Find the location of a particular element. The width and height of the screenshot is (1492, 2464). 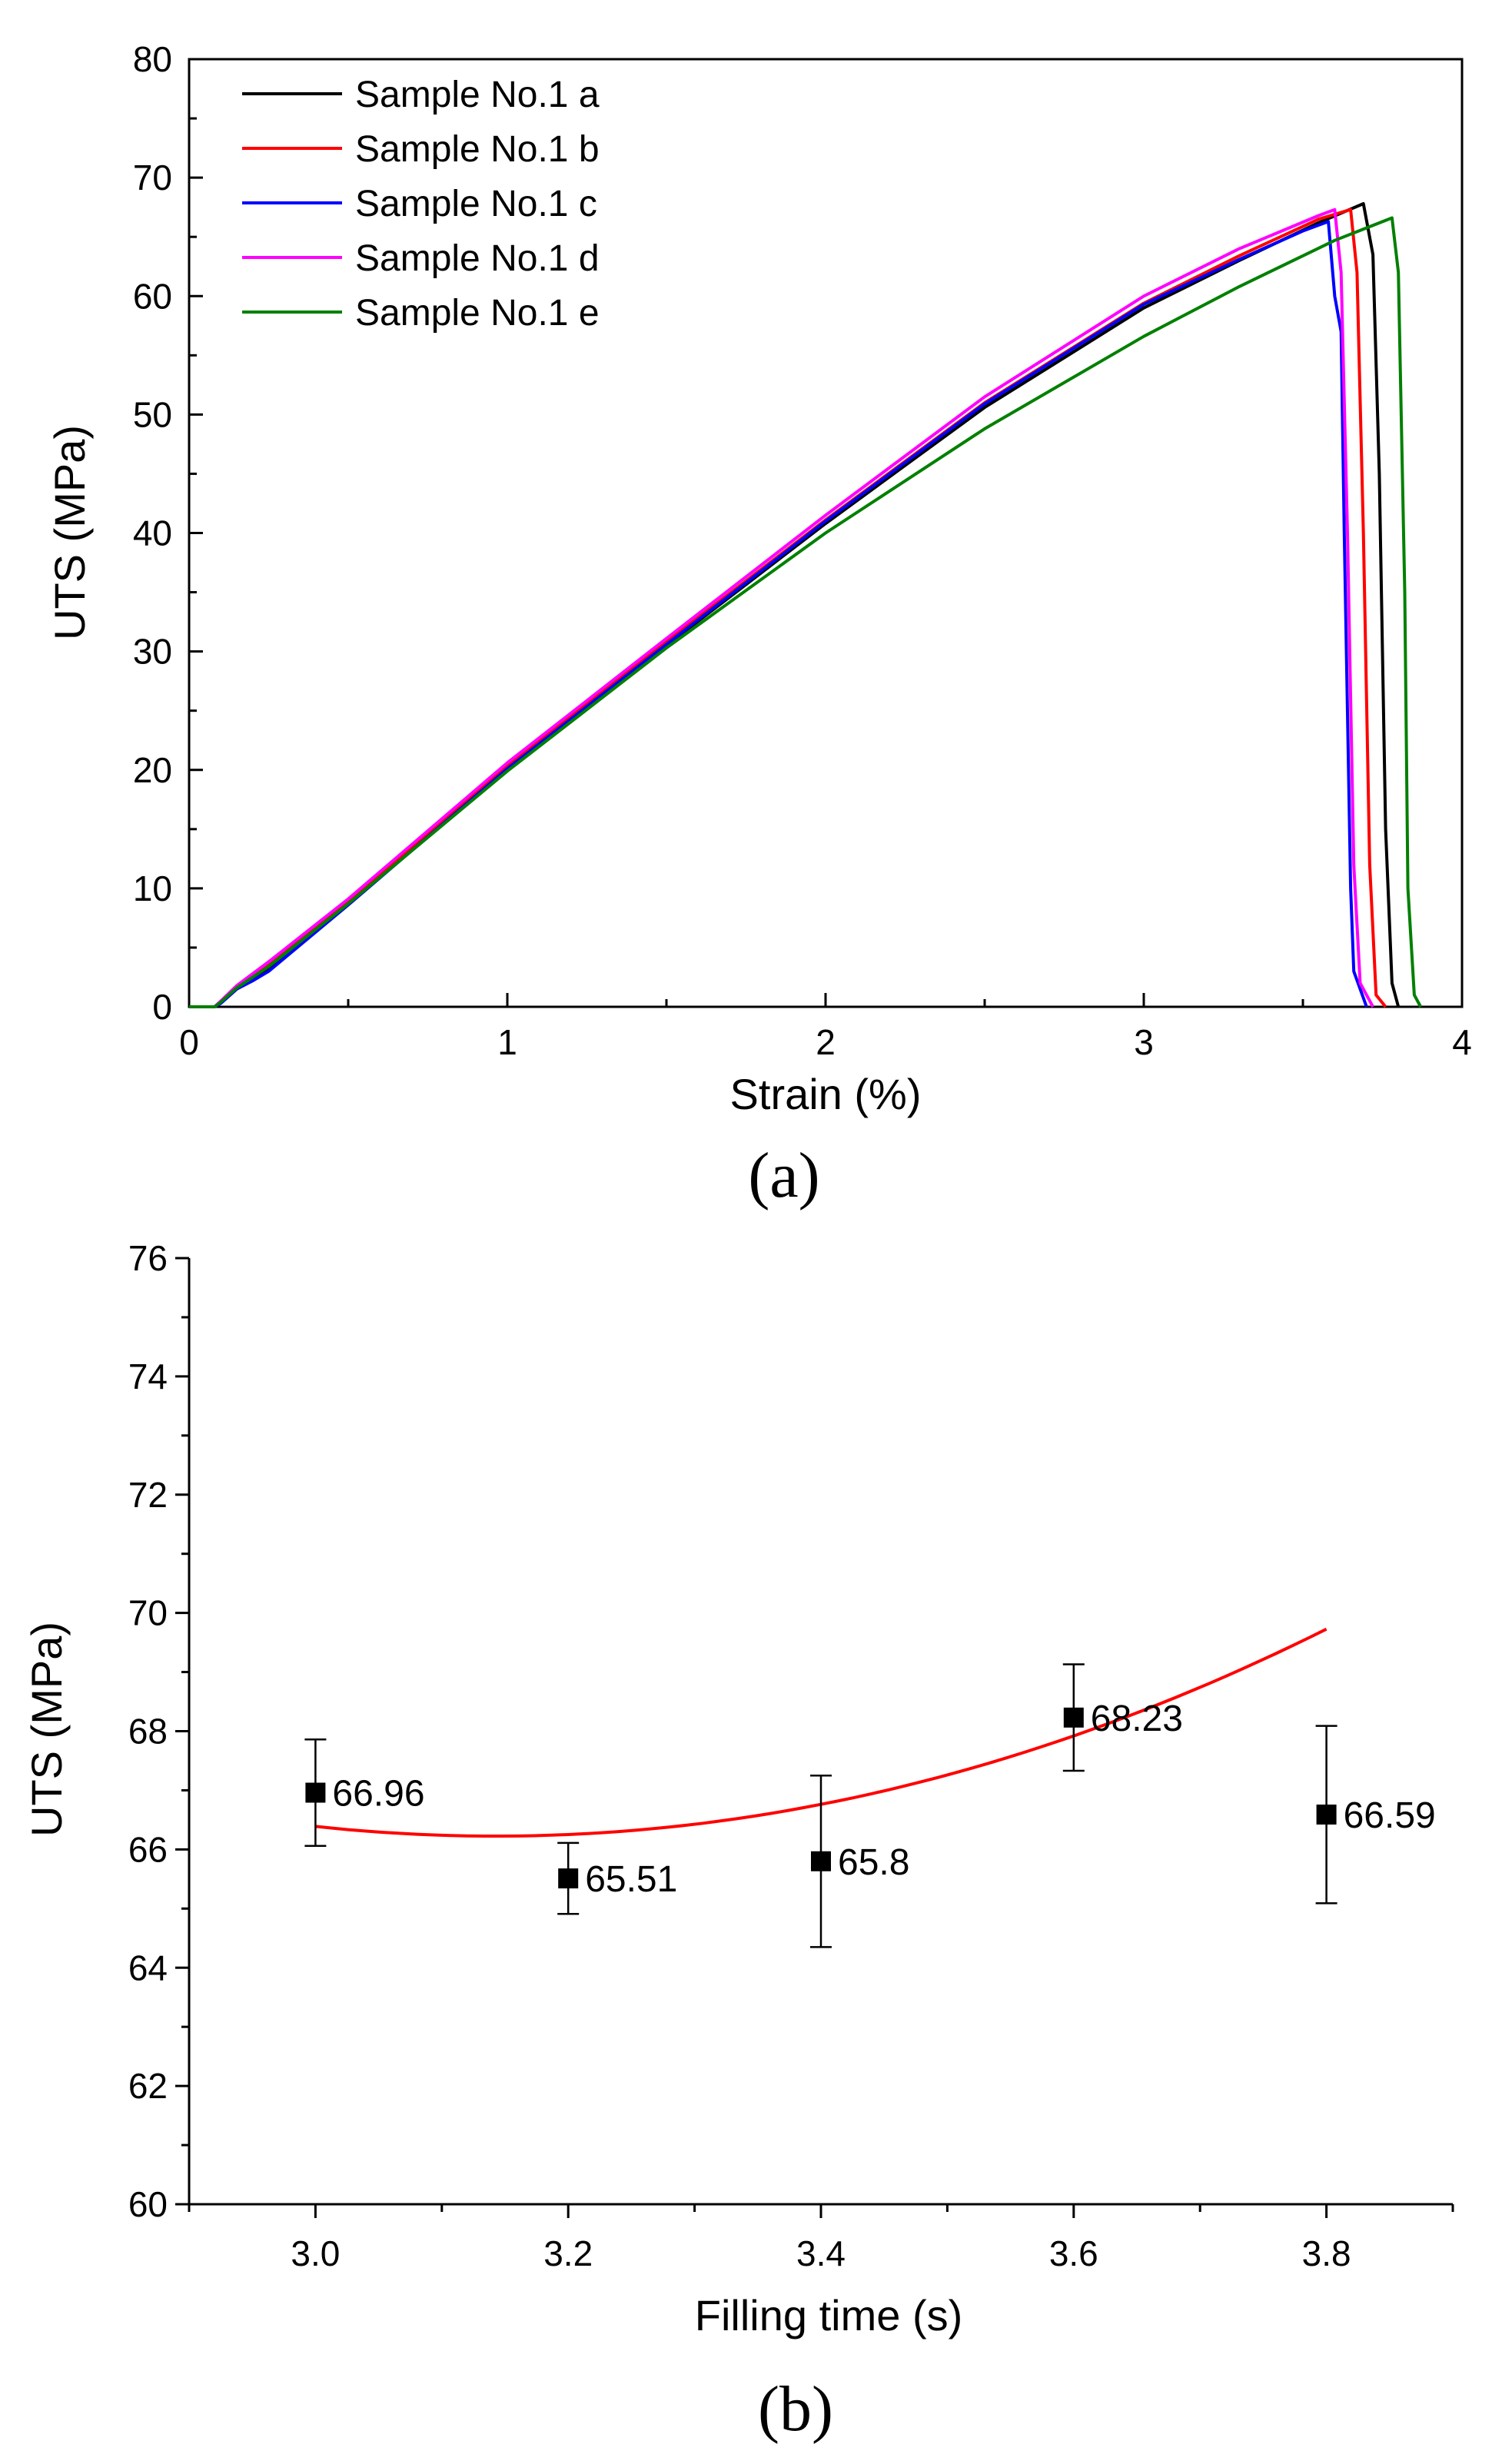

legend-label-4: Sample No.1 d is located at coordinates (478, 258).